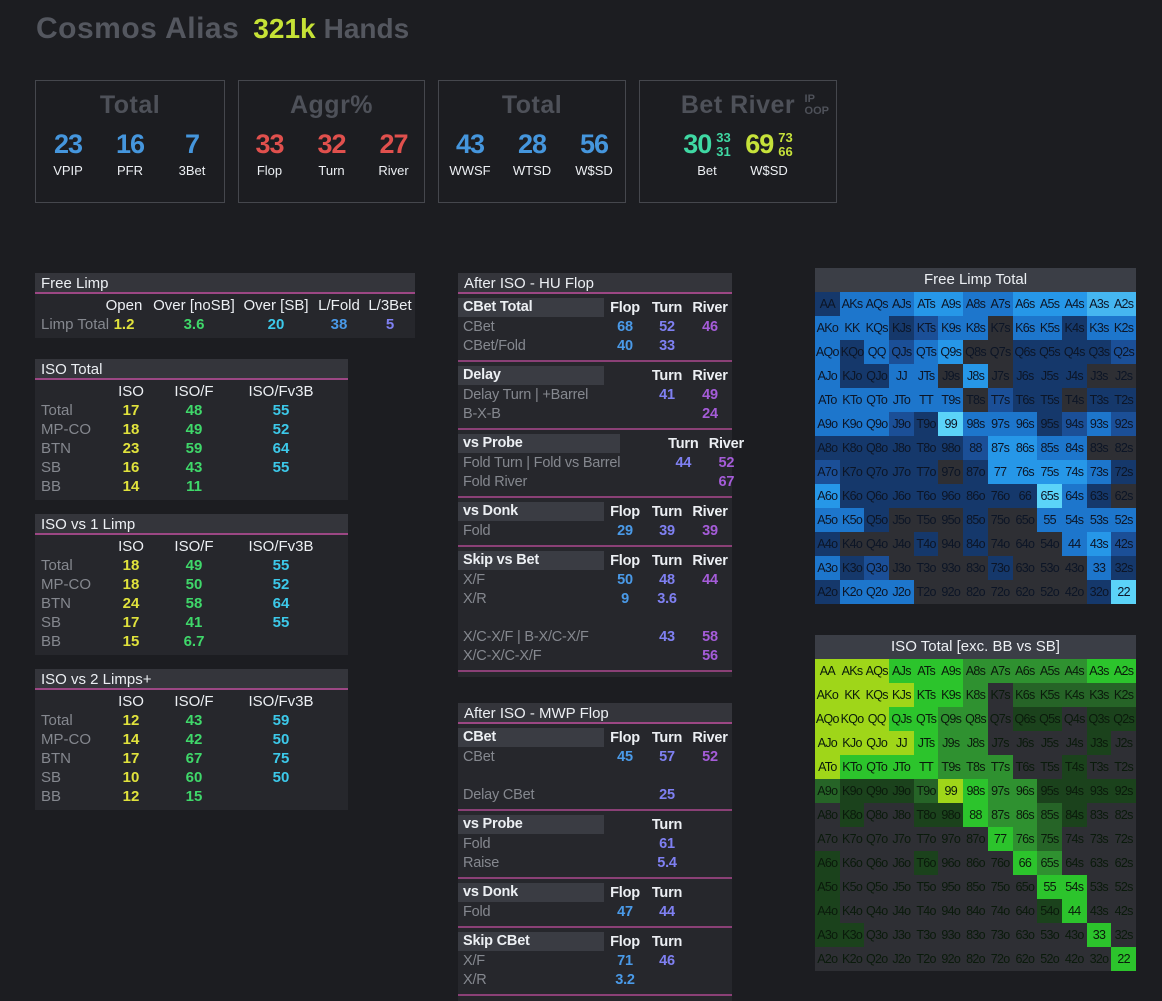 The width and height of the screenshot is (1162, 1001). Describe the element at coordinates (975, 592) in the screenshot. I see `hand-82o: 82o` at that location.